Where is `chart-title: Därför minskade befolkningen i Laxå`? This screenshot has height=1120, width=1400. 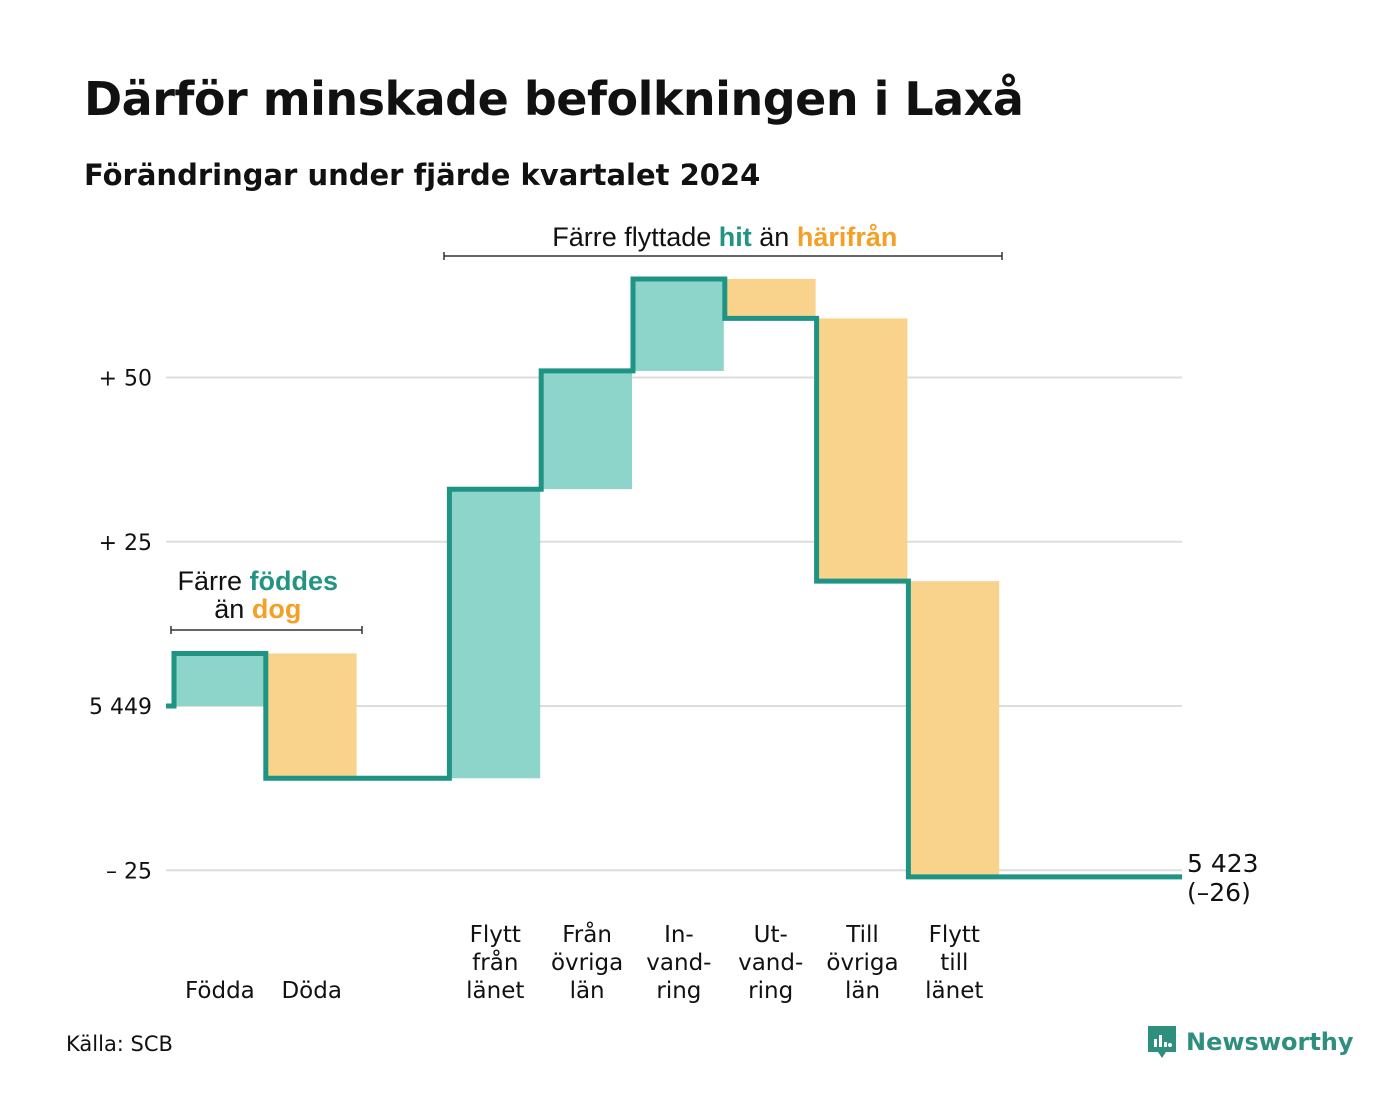
chart-title: Därför minskade befolkningen i Laxå is located at coordinates (554, 99).